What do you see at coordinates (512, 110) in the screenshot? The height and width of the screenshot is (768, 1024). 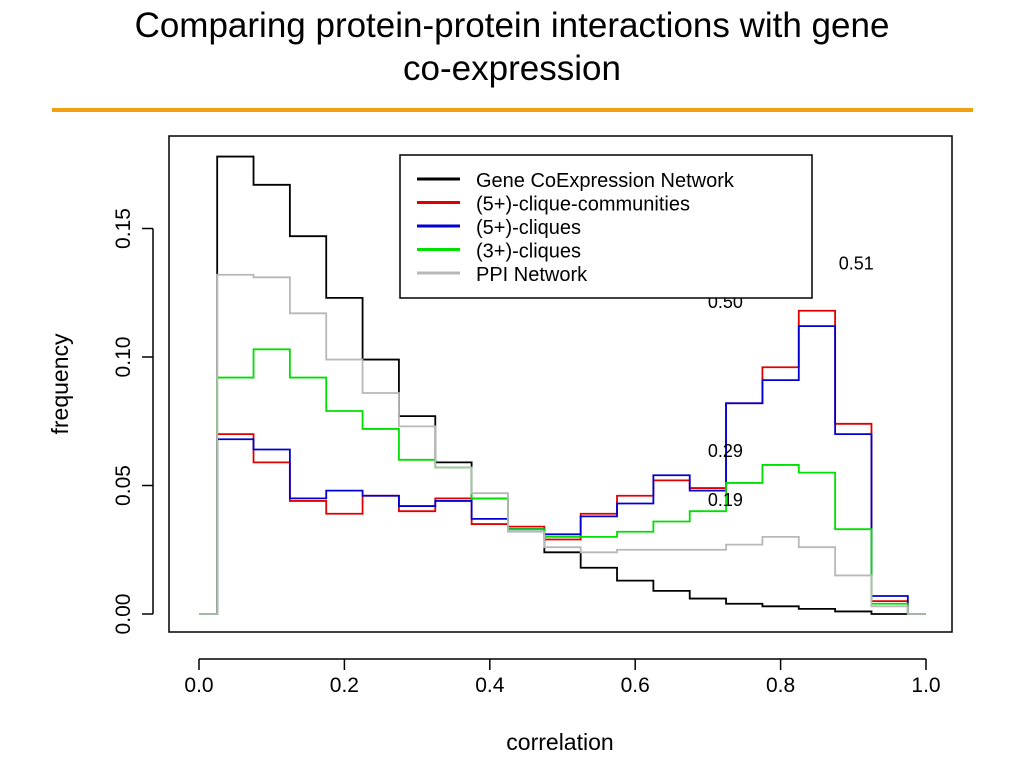 I see `title-rule` at bounding box center [512, 110].